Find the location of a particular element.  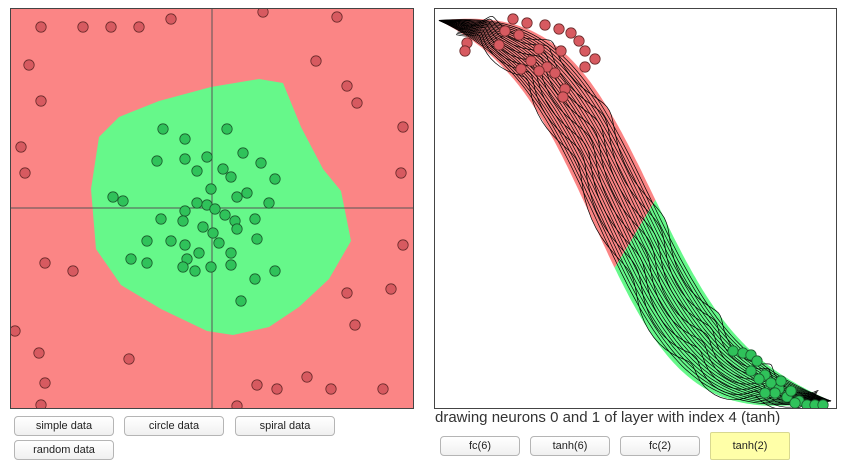

layer-fc2-button: fc(2) is located at coordinates (660, 446).